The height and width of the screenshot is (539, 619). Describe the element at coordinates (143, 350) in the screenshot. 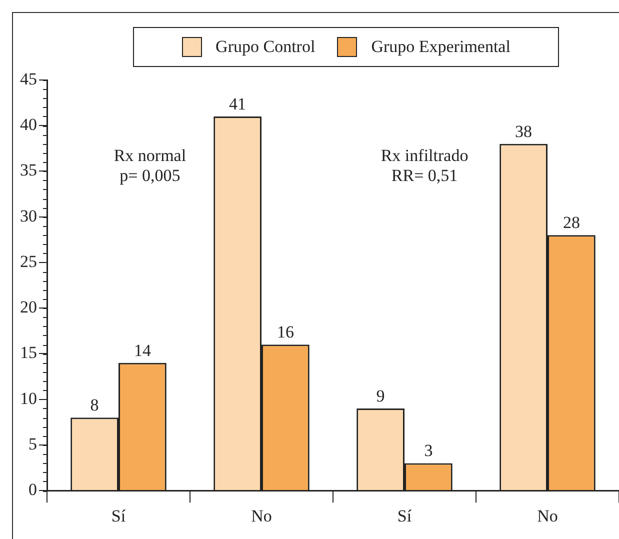

I see `data-label: 14` at that location.